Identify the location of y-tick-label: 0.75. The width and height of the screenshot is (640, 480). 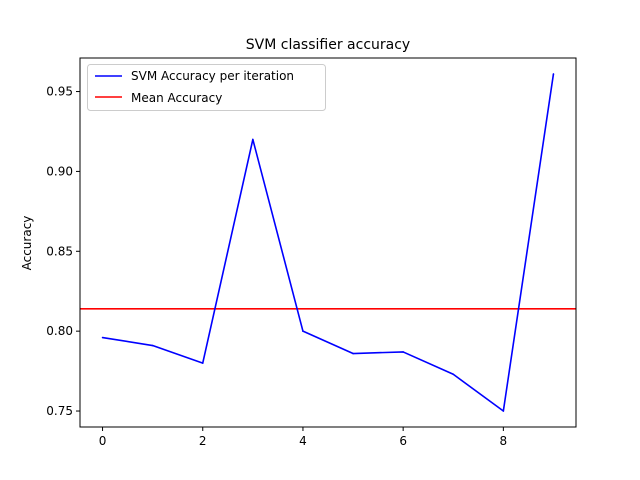
(59, 411).